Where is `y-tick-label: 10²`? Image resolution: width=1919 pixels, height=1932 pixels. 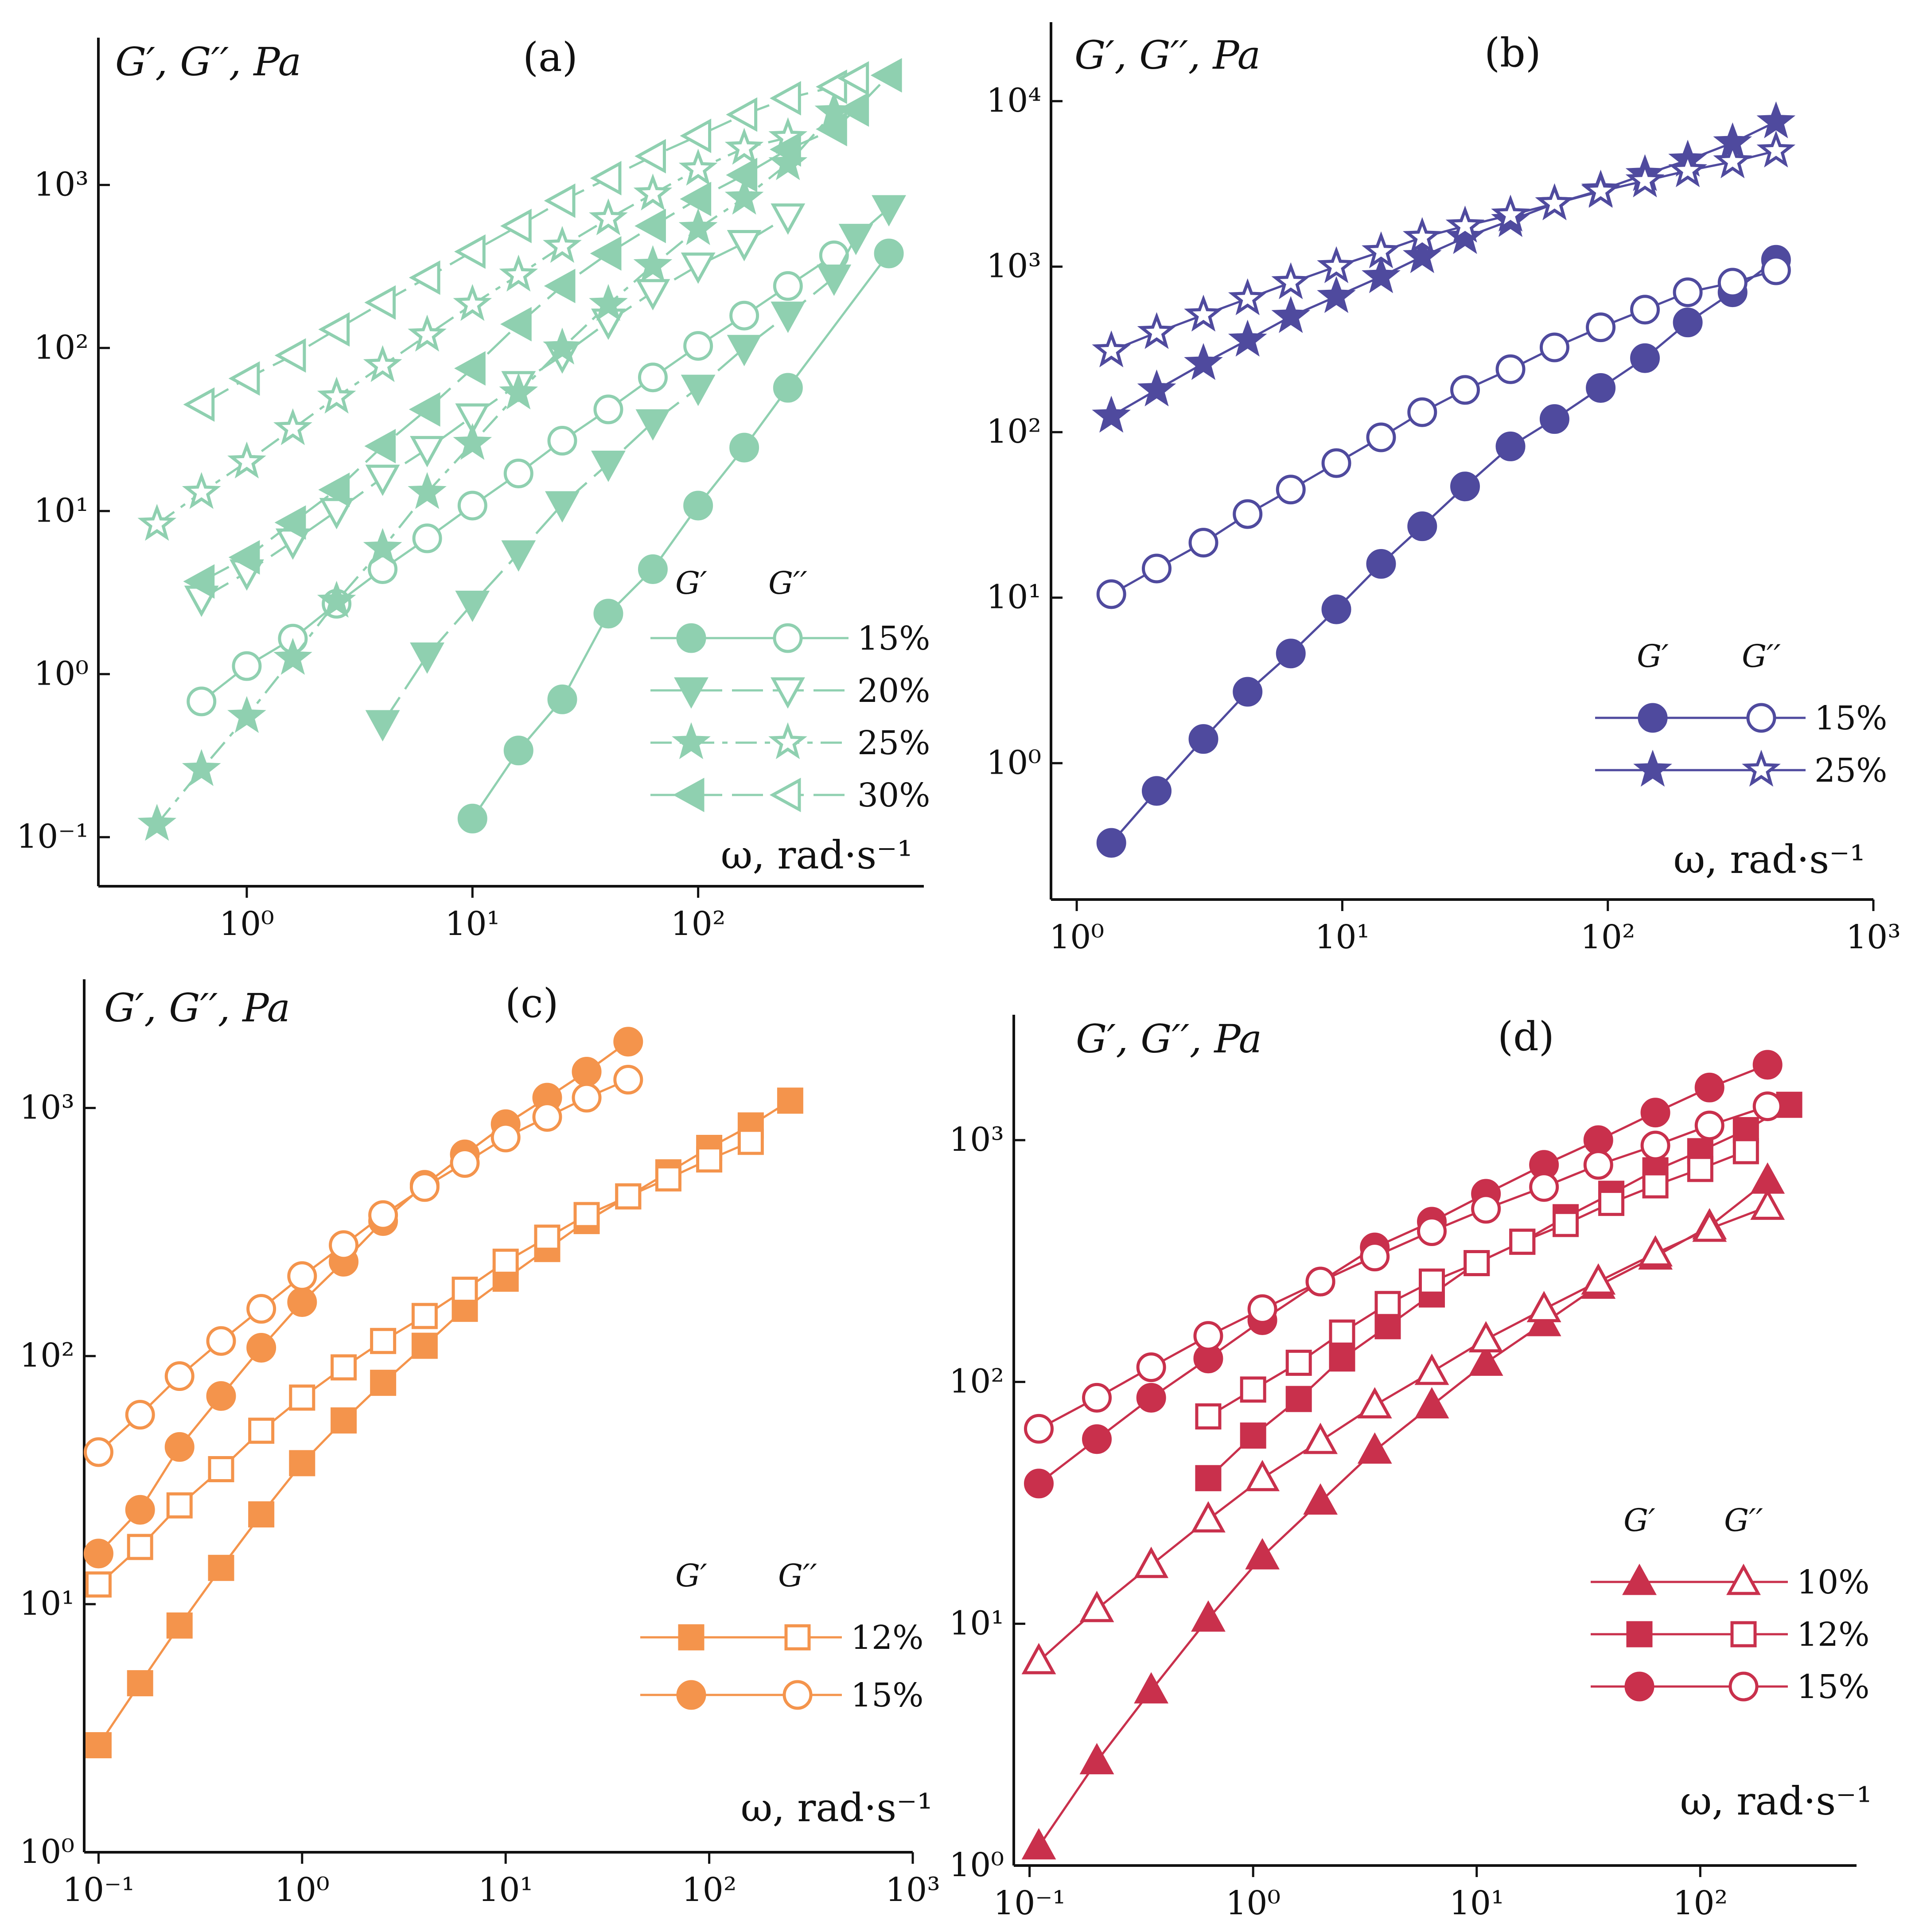
y-tick-label: 10² is located at coordinates (1014, 432).